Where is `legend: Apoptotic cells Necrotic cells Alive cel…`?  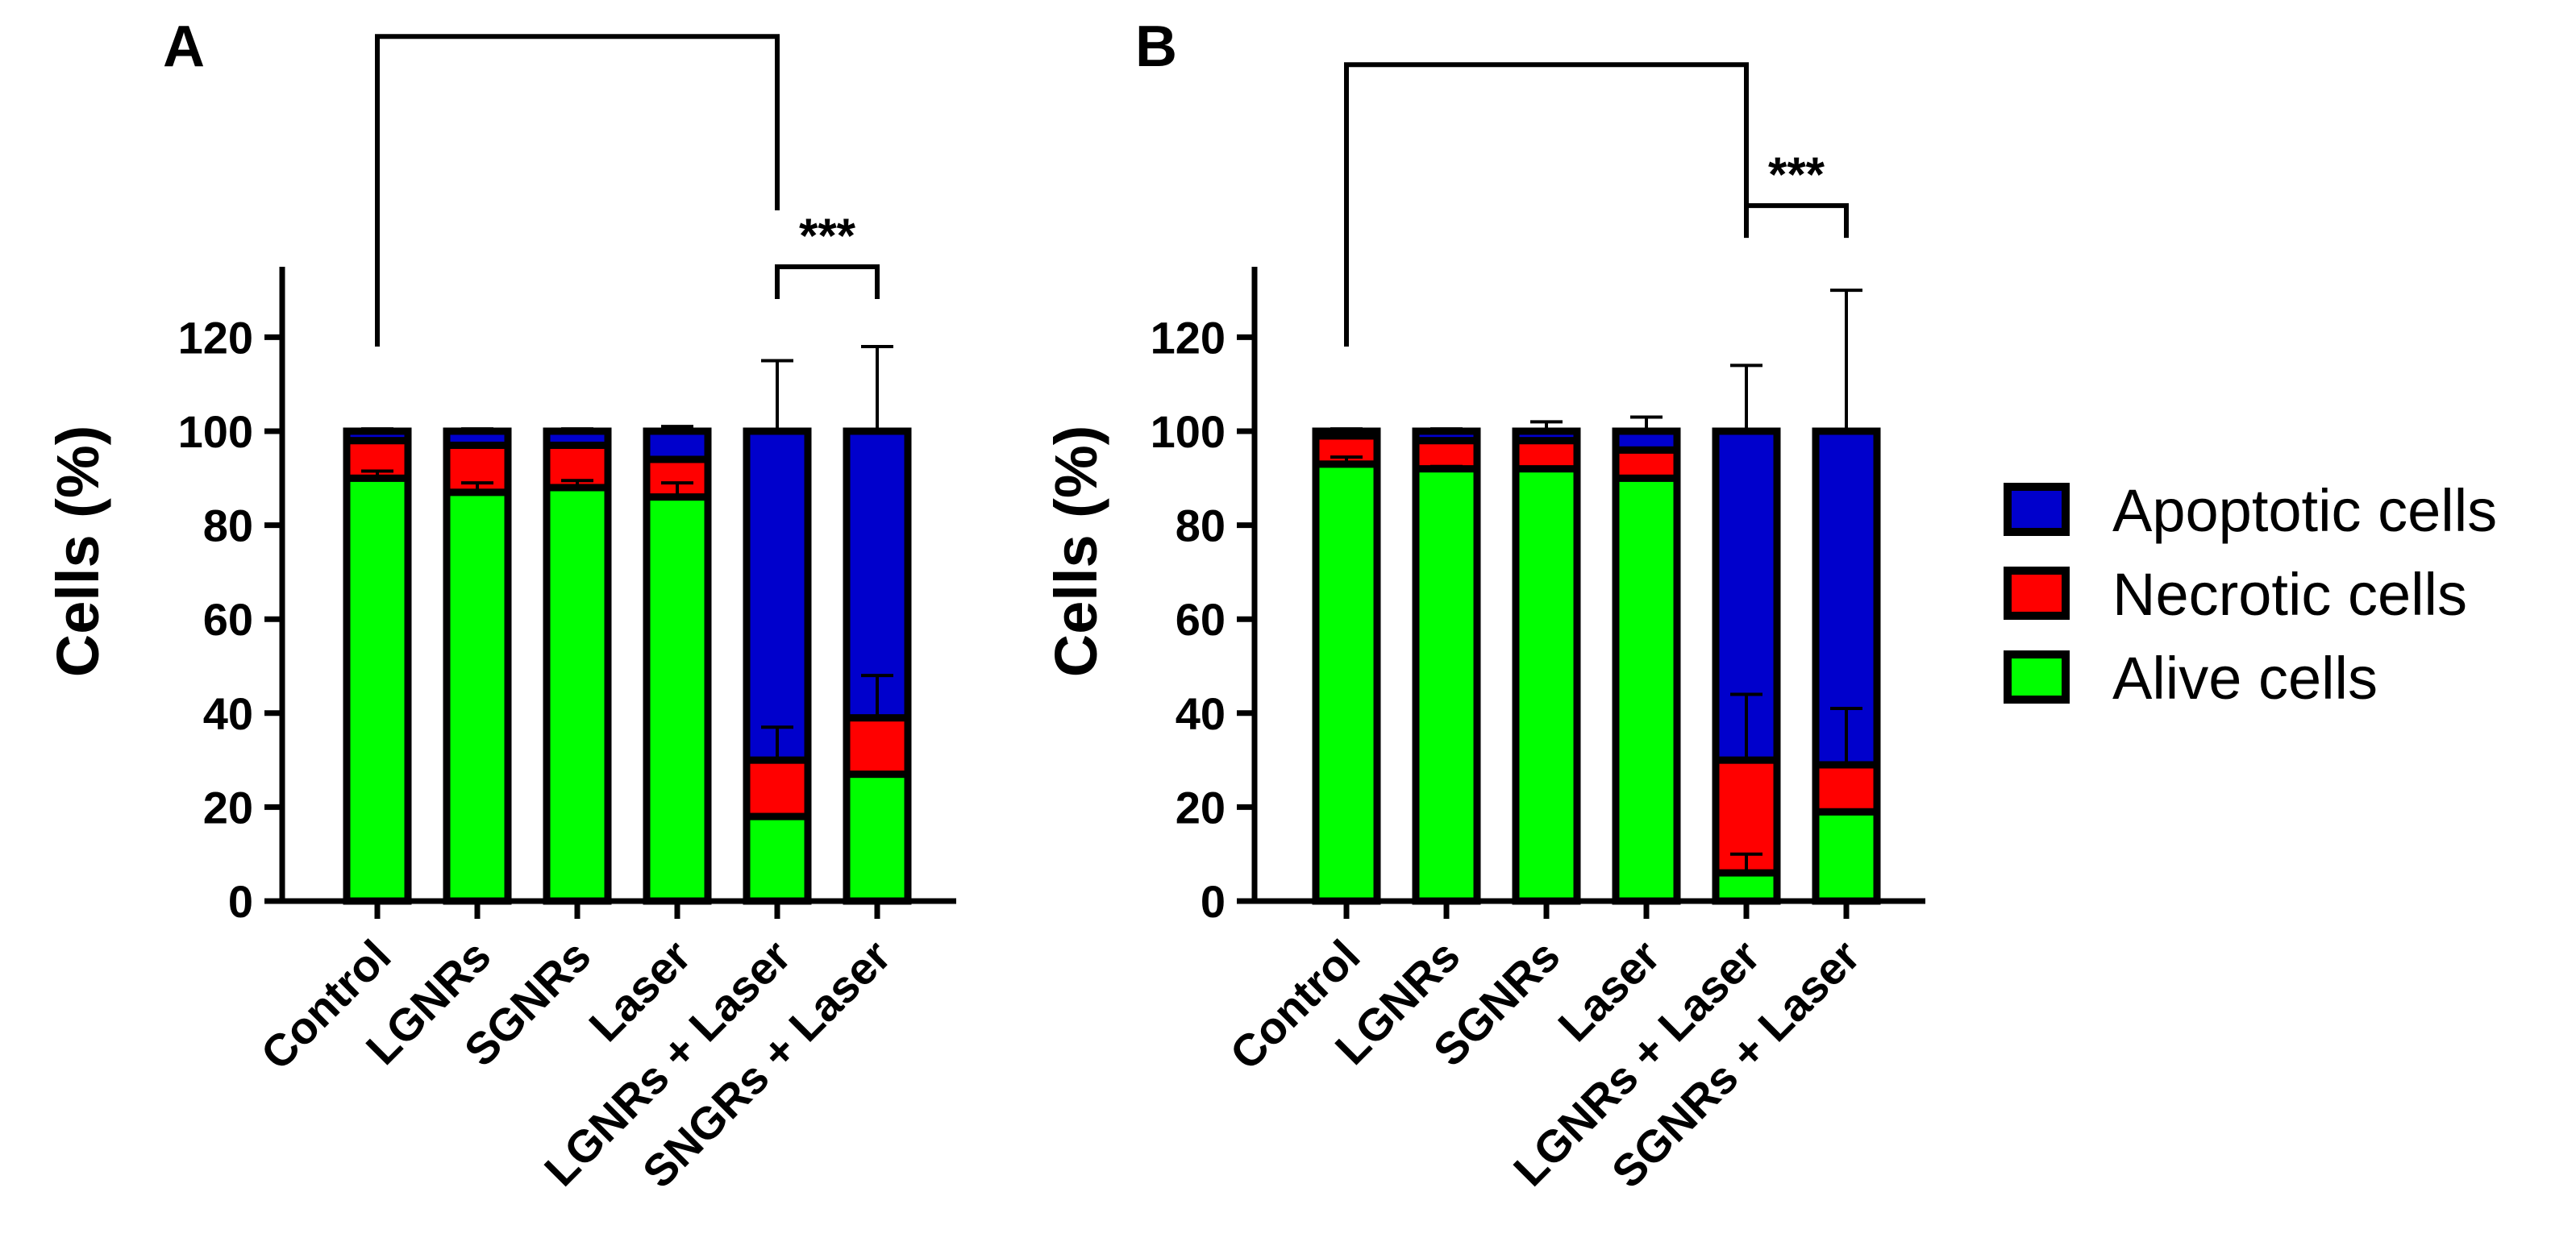
legend: Apoptotic cells Necrotic cells Alive cel… is located at coordinates (2250, 594).